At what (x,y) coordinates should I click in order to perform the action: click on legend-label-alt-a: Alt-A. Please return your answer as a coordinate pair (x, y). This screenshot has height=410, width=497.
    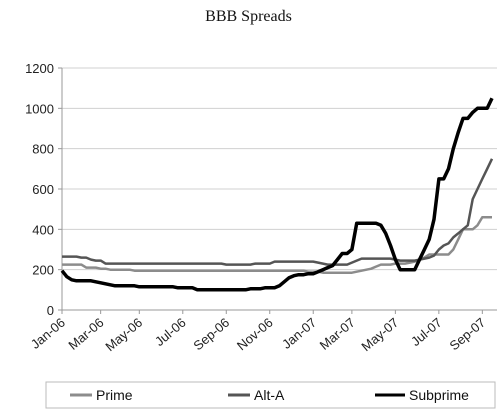
    Looking at the image, I should click on (269, 395).